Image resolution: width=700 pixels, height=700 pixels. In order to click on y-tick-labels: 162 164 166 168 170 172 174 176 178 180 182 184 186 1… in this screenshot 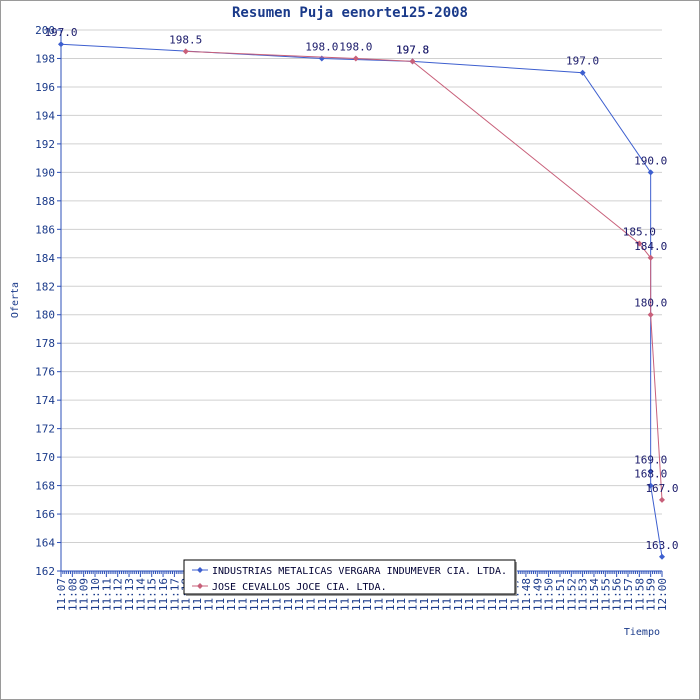, I will do `click(48, 301)`.